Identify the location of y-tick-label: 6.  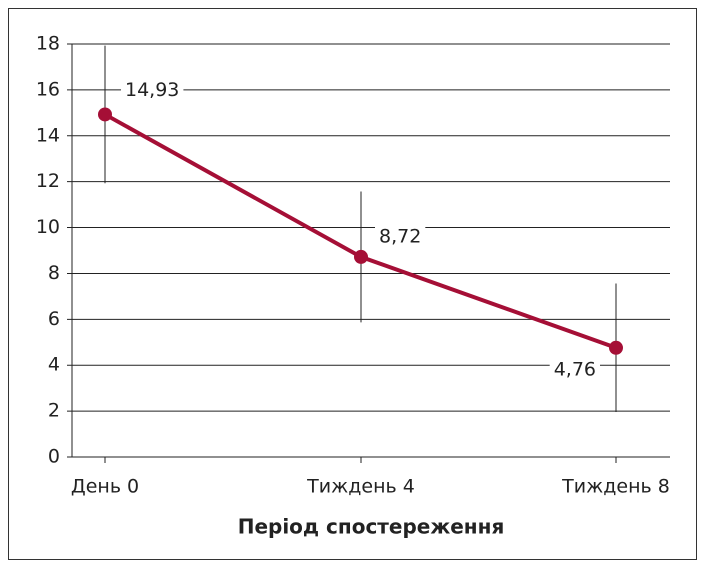
(54, 319).